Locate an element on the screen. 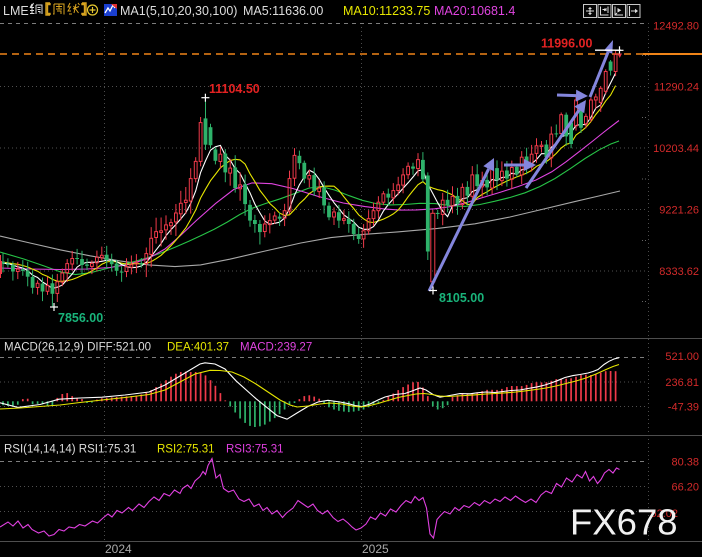 The image size is (702, 557). svg-text: 8105.00 is located at coordinates (461, 298).